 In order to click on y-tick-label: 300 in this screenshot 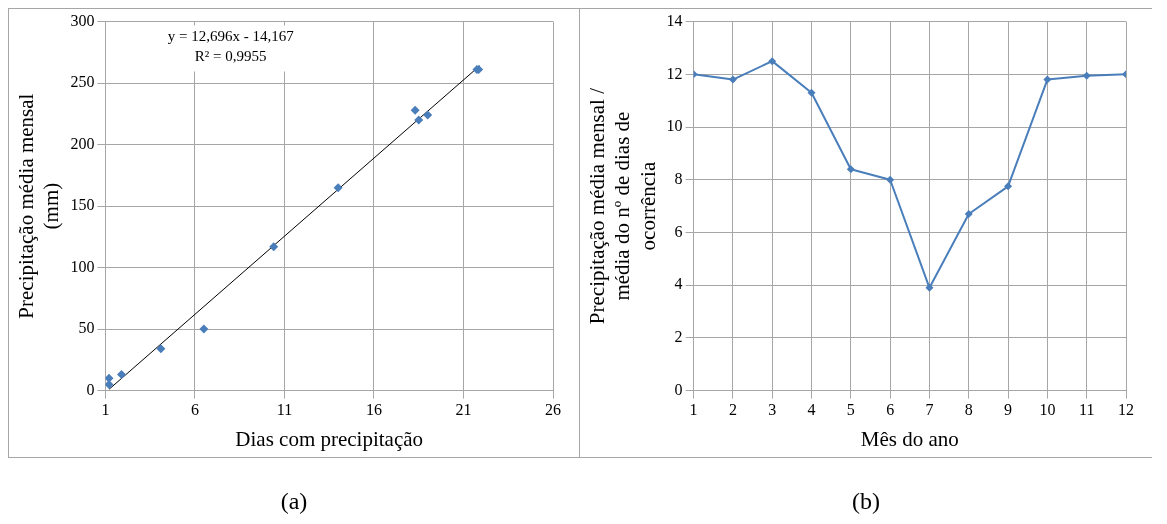, I will do `click(82, 20)`.